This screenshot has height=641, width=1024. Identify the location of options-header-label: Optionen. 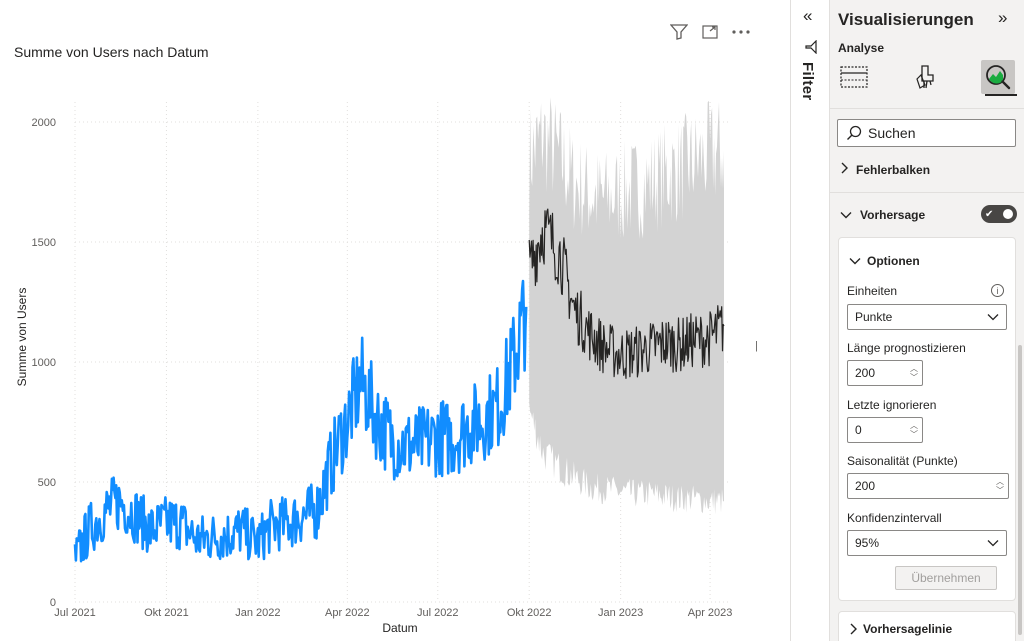
(893, 261).